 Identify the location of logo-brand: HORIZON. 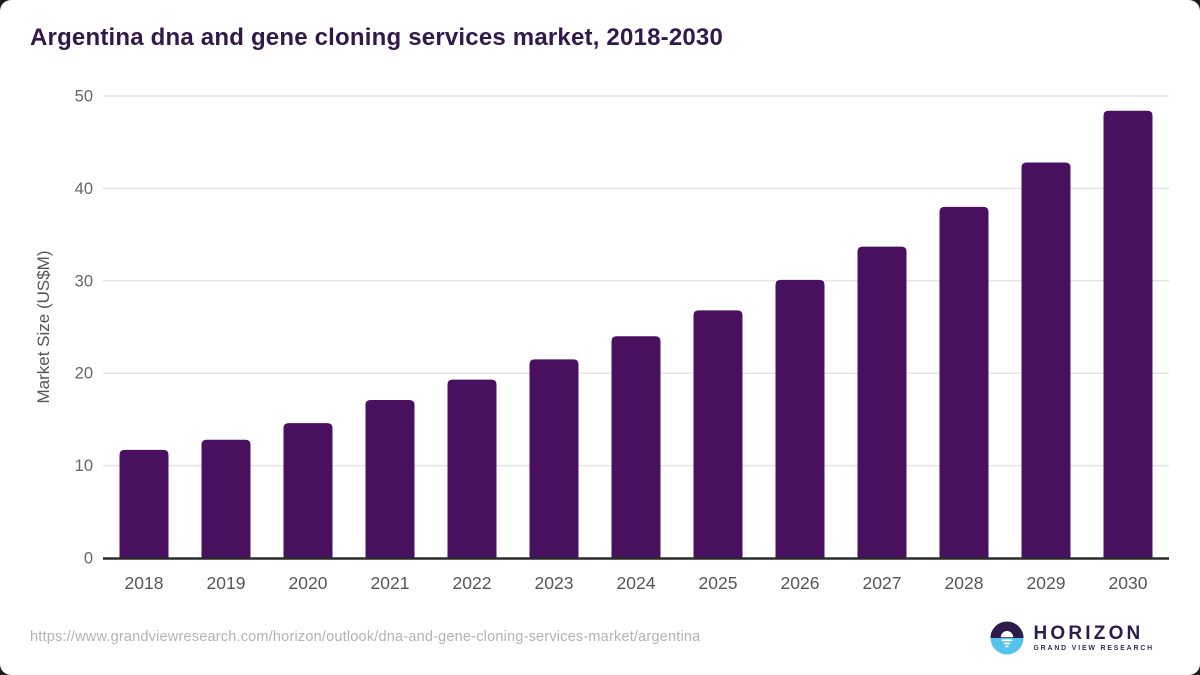
(1088, 633).